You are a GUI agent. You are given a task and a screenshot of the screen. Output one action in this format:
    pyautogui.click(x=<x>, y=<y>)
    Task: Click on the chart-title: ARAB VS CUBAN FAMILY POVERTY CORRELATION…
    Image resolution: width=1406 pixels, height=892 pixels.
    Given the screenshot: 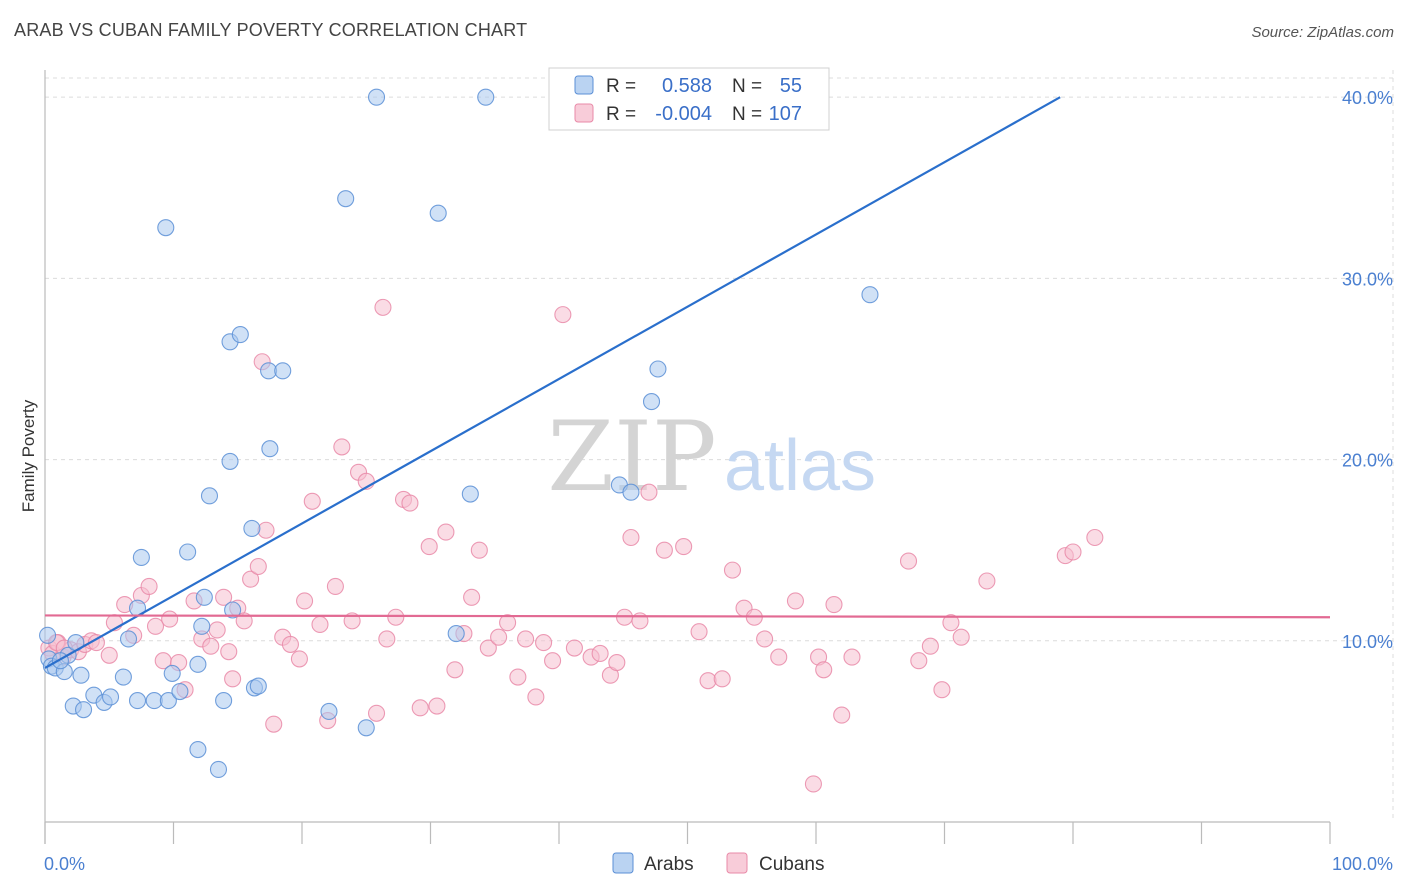 What is the action you would take?
    pyautogui.click(x=271, y=30)
    